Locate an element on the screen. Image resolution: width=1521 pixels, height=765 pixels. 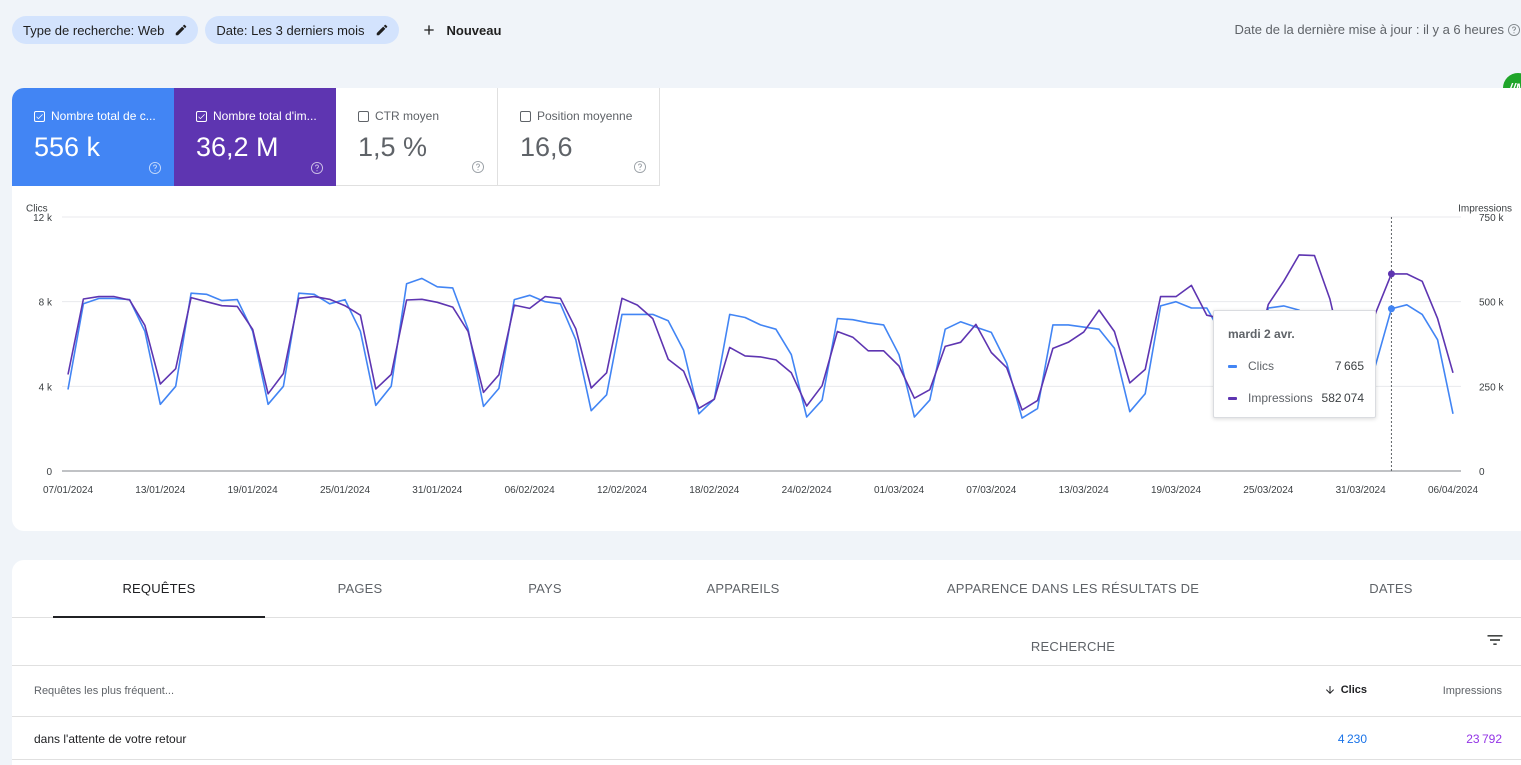
metric-average-ctr: CTR moyen 1,5 % is located at coordinates (417, 137).